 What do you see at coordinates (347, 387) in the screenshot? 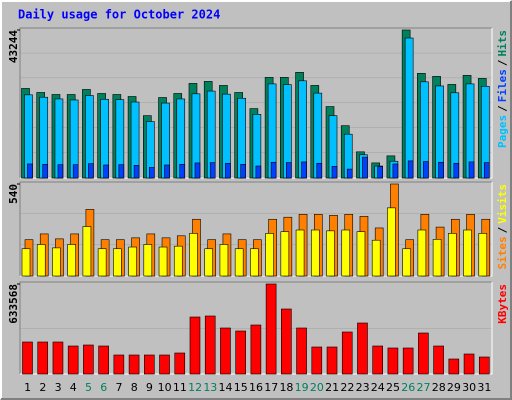
I see `x-tick-label: 22` at bounding box center [347, 387].